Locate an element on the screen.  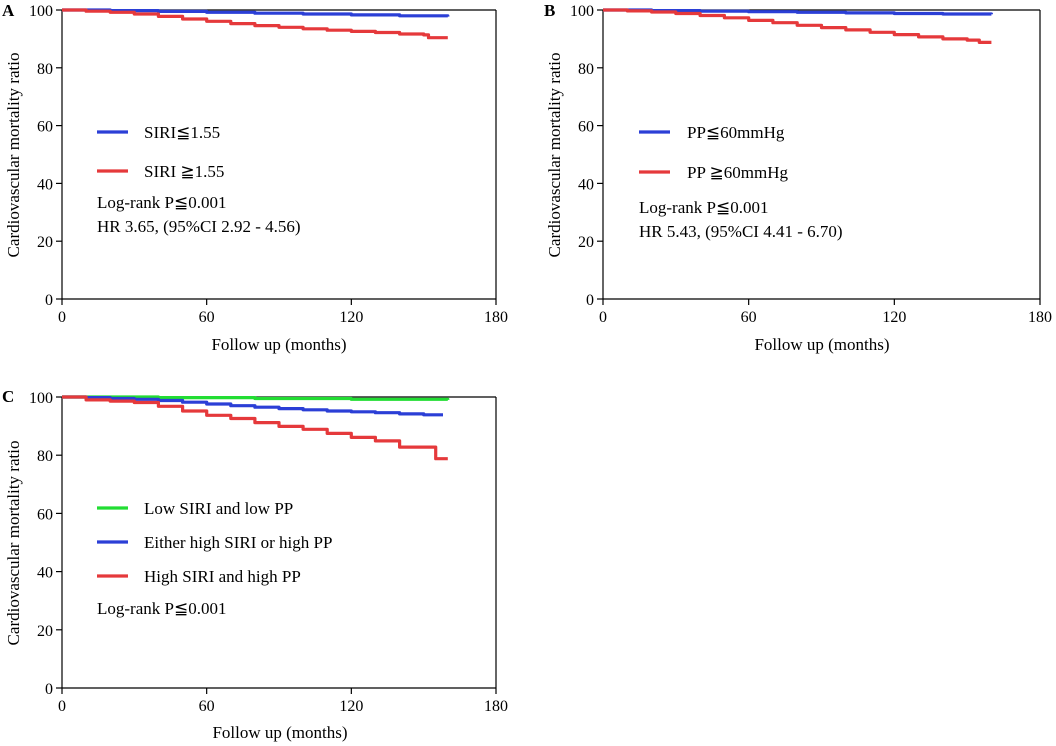
panel-c-x-tick-label: 180 is located at coordinates (496, 706).